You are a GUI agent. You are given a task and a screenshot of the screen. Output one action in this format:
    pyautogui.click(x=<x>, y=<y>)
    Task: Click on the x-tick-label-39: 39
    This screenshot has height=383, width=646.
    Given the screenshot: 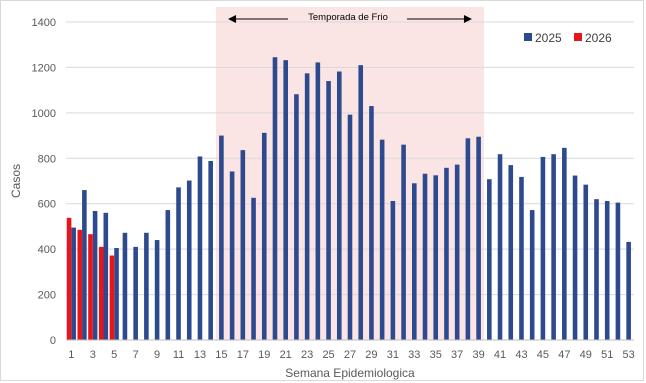 What is the action you would take?
    pyautogui.click(x=478, y=355)
    